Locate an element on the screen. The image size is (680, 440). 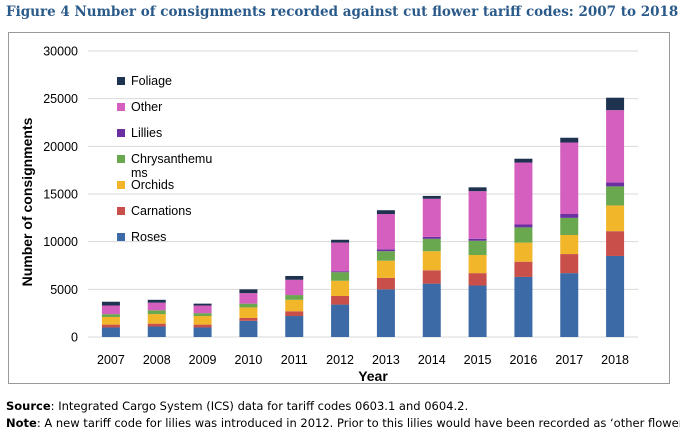
x-tick-label: 2014 is located at coordinates (432, 360).